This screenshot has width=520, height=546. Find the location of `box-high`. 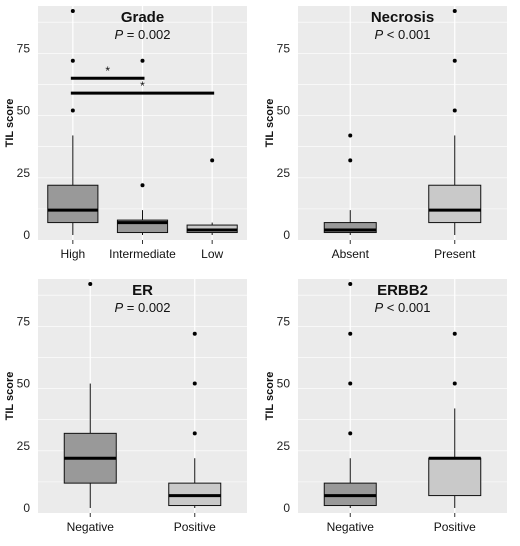

box-high is located at coordinates (73, 122).